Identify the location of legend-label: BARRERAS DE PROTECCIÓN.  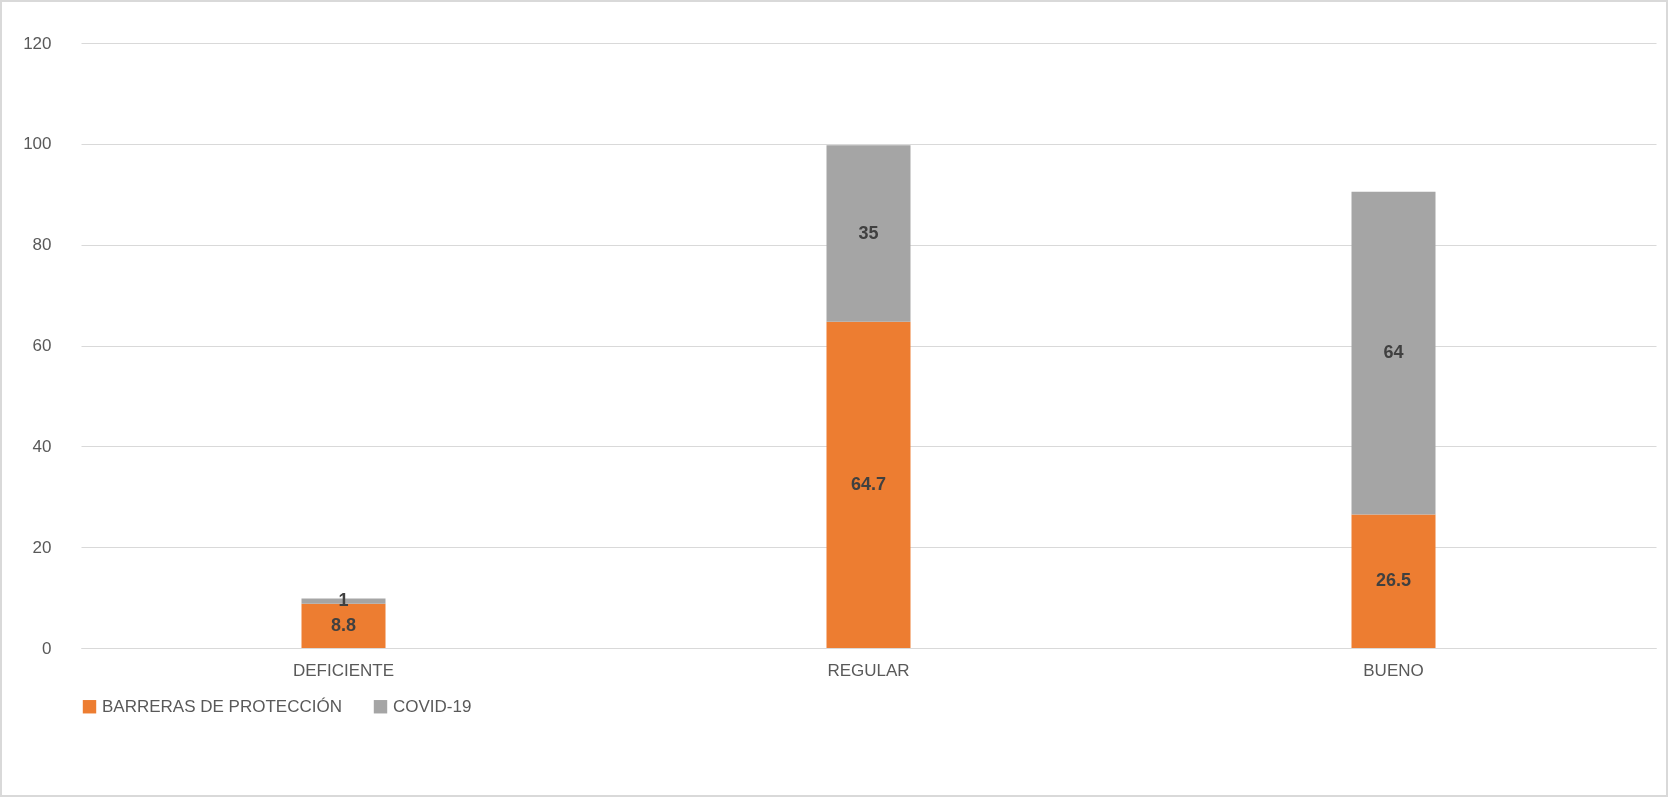
(222, 706).